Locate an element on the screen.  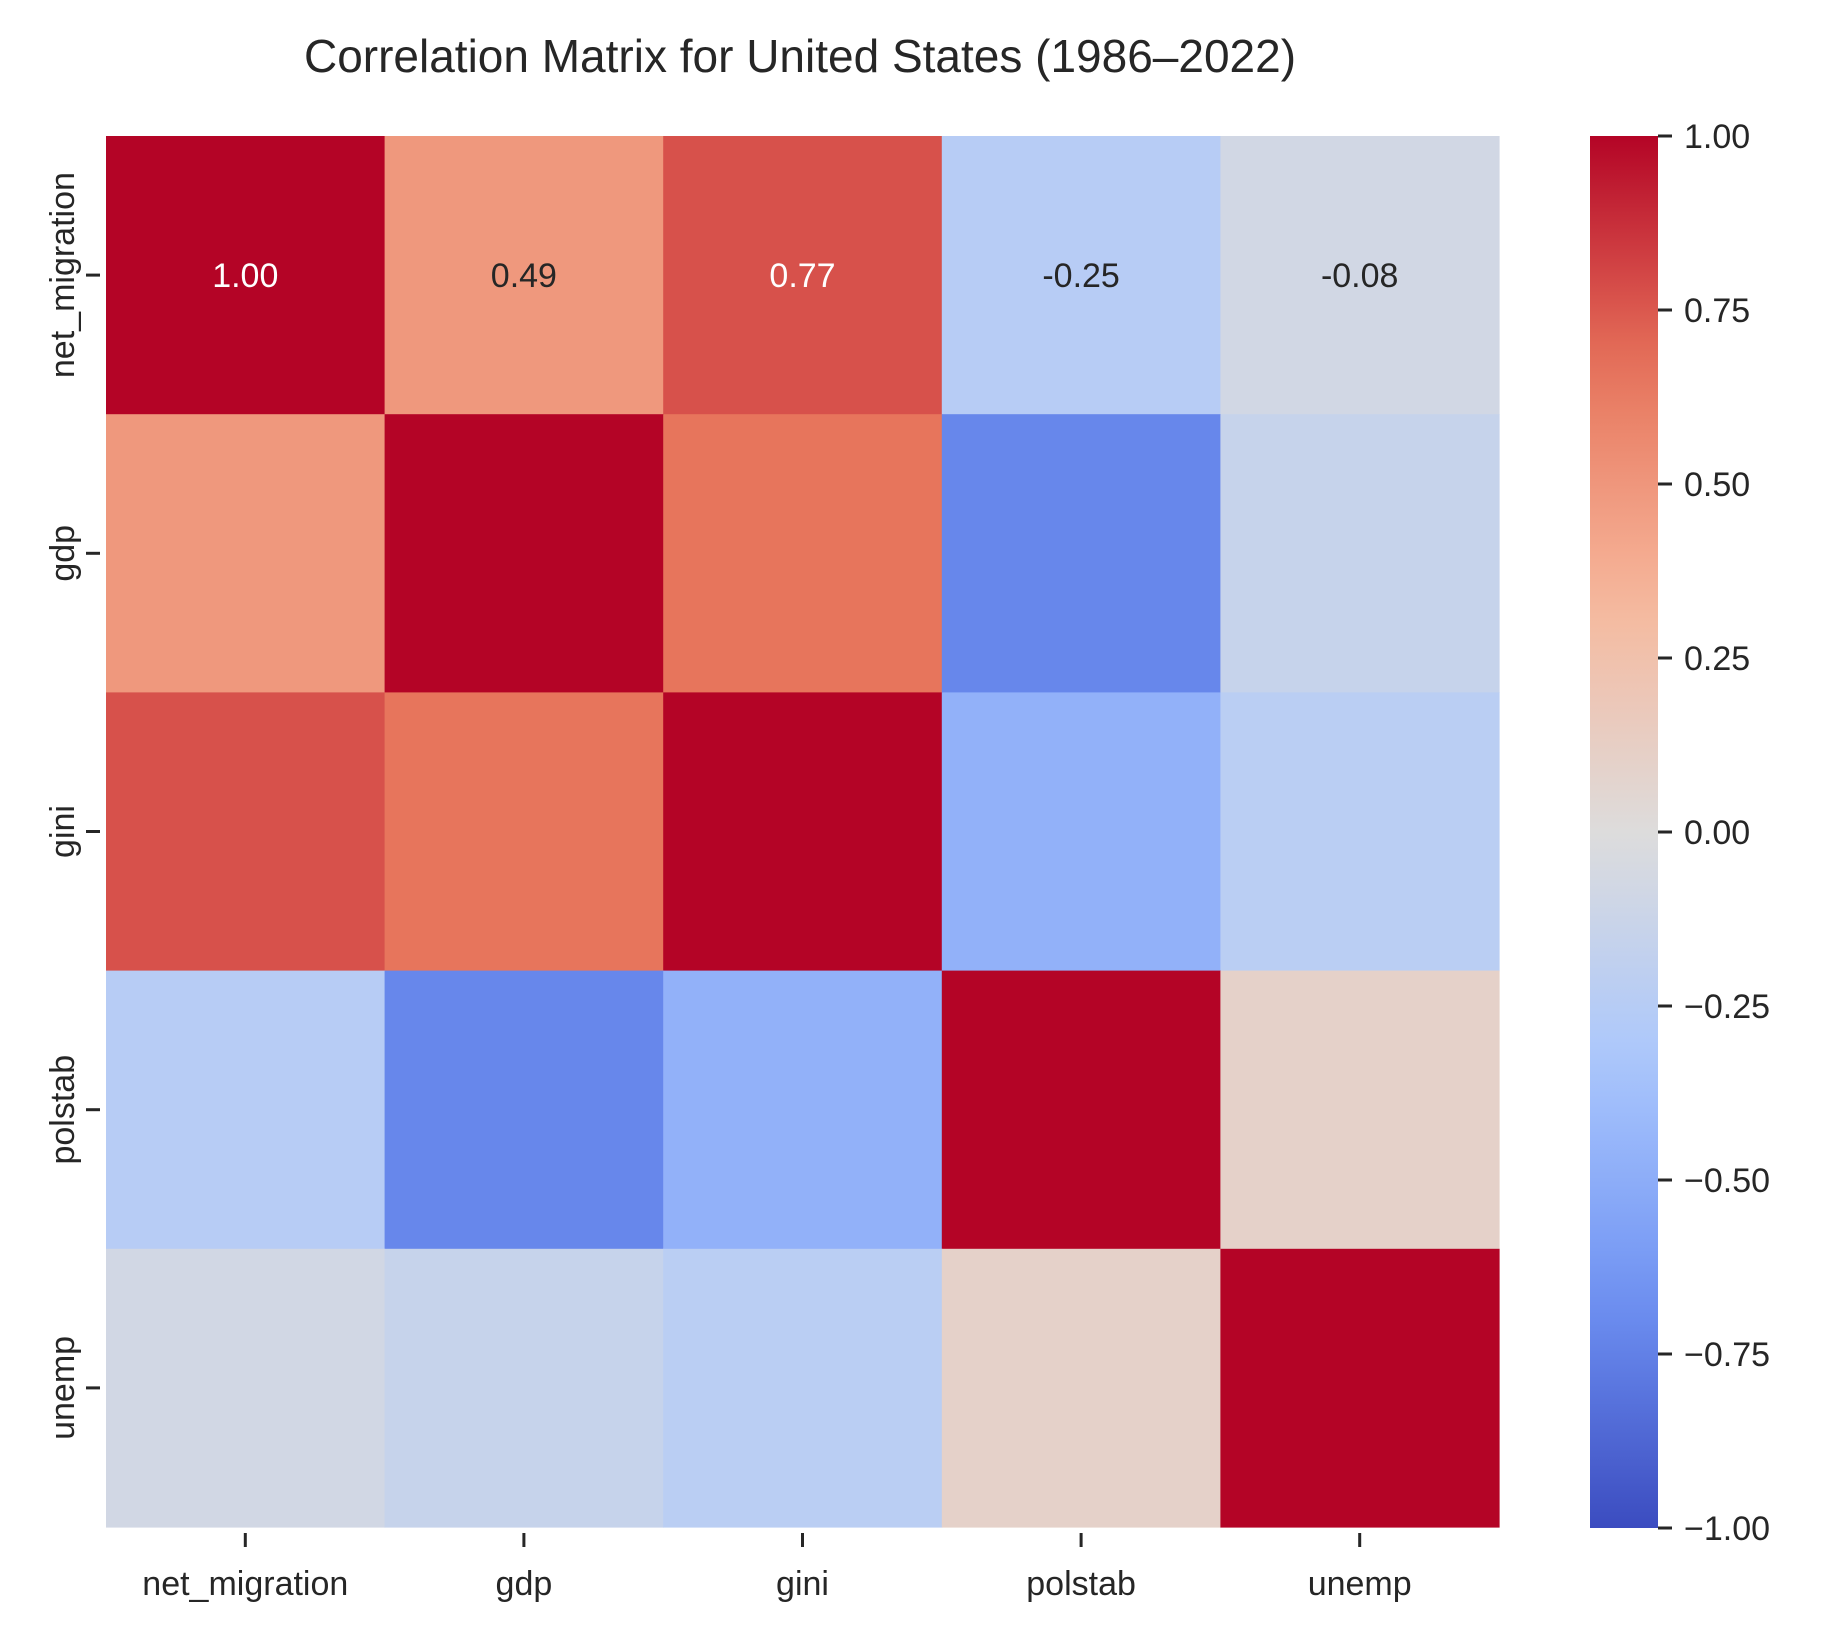
cell-annotations: 1.00 0.49 0.77 -0.25 -0.08 is located at coordinates (805, 276).